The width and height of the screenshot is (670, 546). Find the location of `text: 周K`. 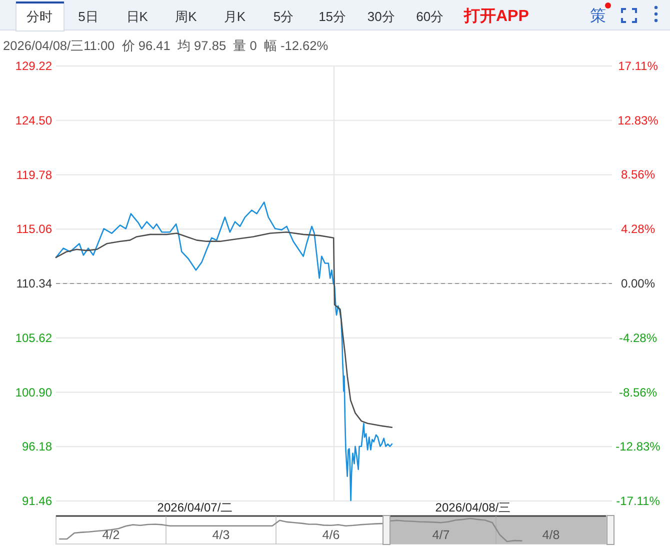

text: 周K is located at coordinates (186, 16).